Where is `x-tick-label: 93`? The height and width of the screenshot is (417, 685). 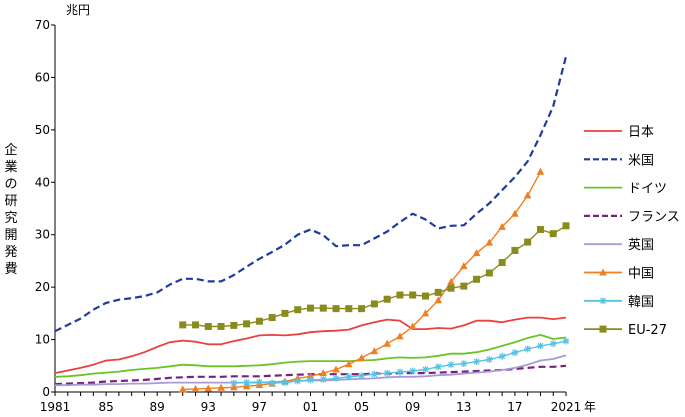 x-tick-label: 93 is located at coordinates (208, 407).